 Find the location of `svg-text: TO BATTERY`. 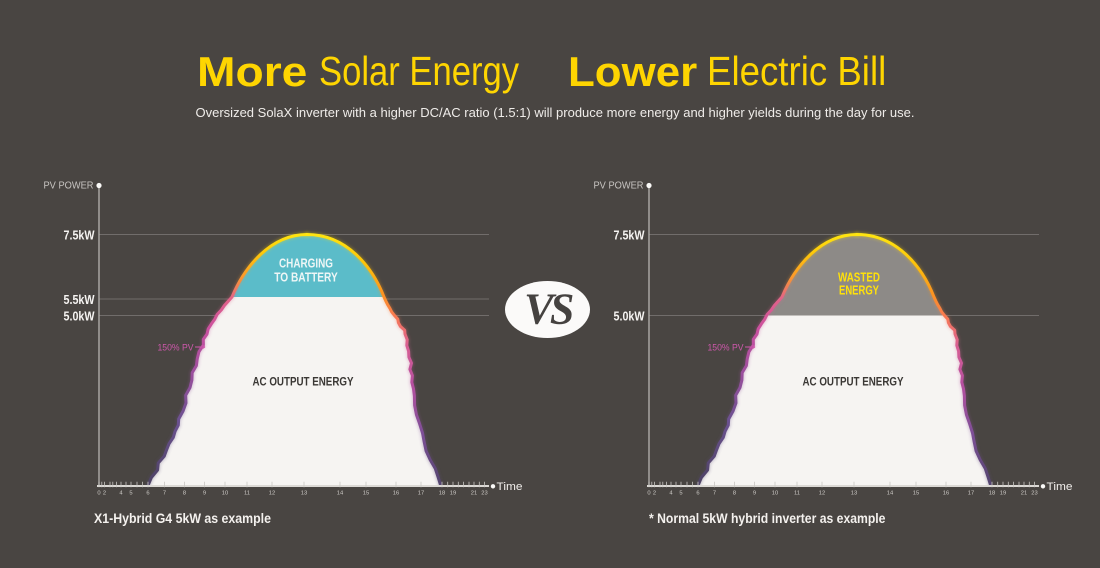

svg-text: TO BATTERY is located at coordinates (306, 277).